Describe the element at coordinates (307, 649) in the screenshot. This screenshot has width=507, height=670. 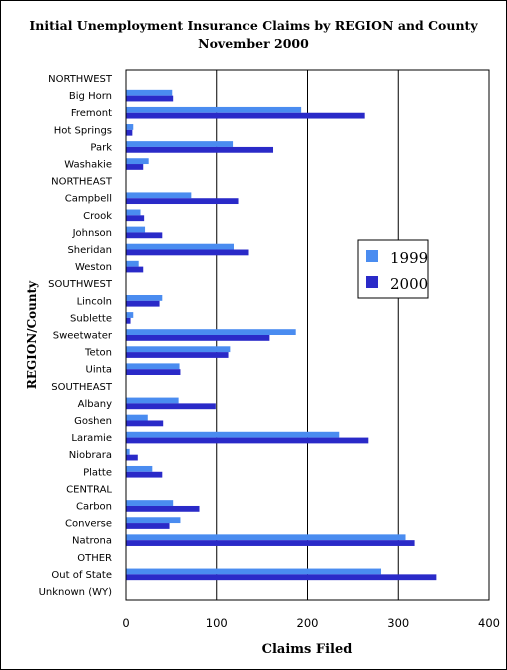
I see `x-axis-label: Claims Filed` at that location.